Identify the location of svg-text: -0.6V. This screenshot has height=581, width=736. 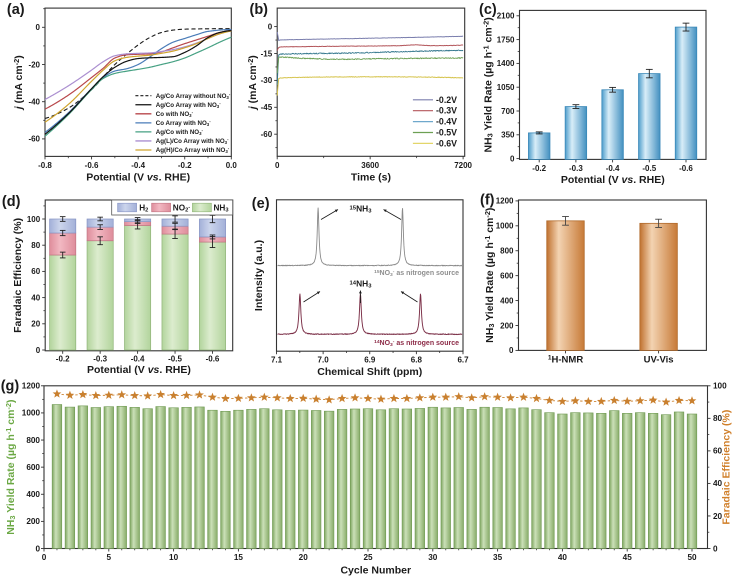
(446, 143).